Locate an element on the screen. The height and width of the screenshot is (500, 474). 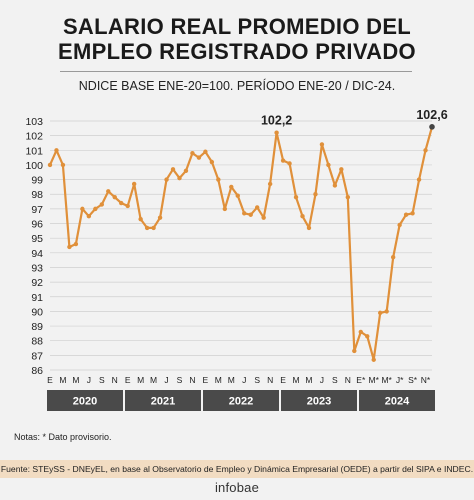
notes: Notas: * Dato provisorio. is located at coordinates (63, 437).